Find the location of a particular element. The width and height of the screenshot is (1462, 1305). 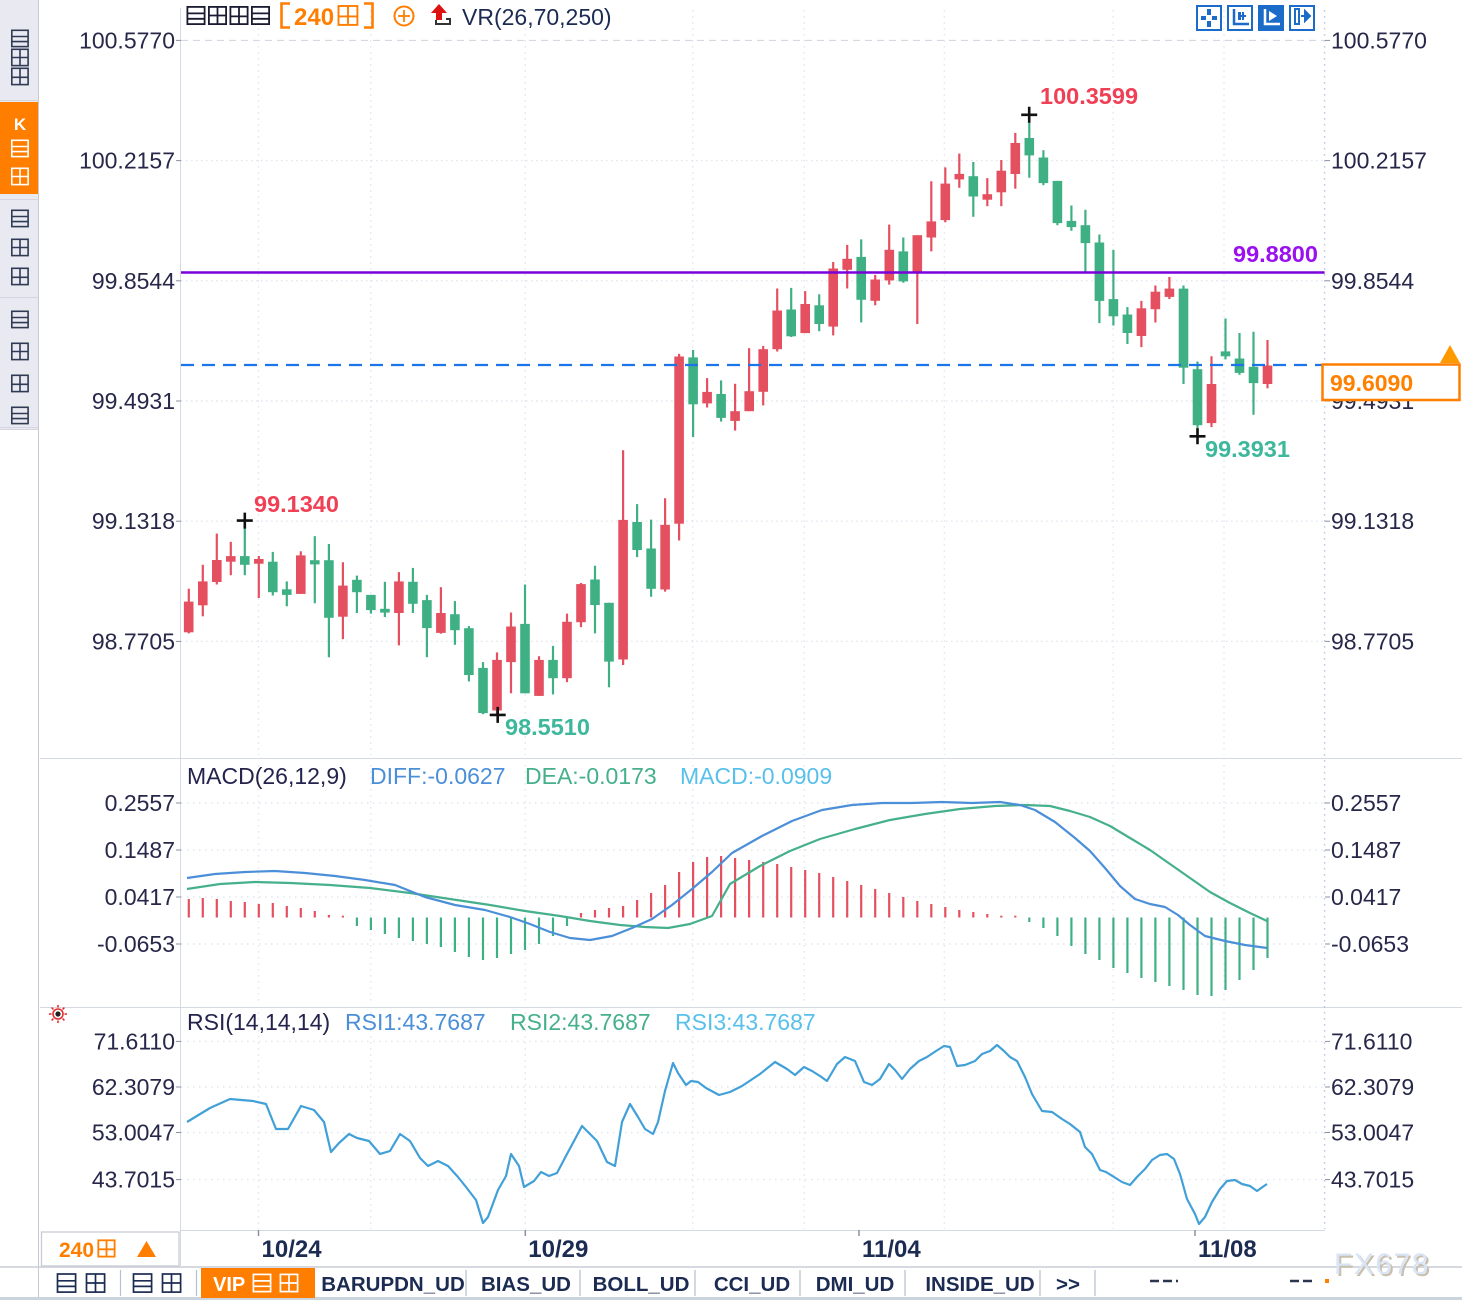

svg-text: K is located at coordinates (20, 124).